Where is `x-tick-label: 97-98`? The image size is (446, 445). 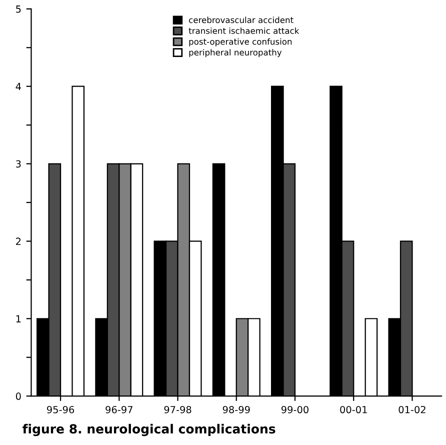 x-tick-label: 97-98 is located at coordinates (178, 410).